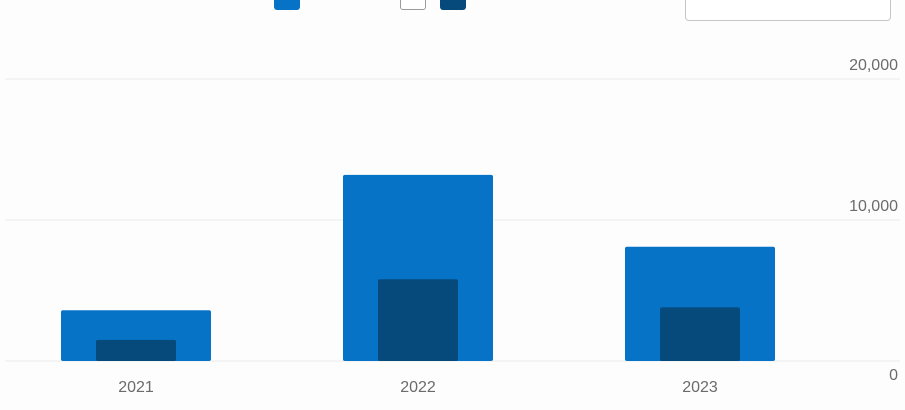 The image size is (905, 410). What do you see at coordinates (873, 206) in the screenshot?
I see `y-tick-label: 10,000` at bounding box center [873, 206].